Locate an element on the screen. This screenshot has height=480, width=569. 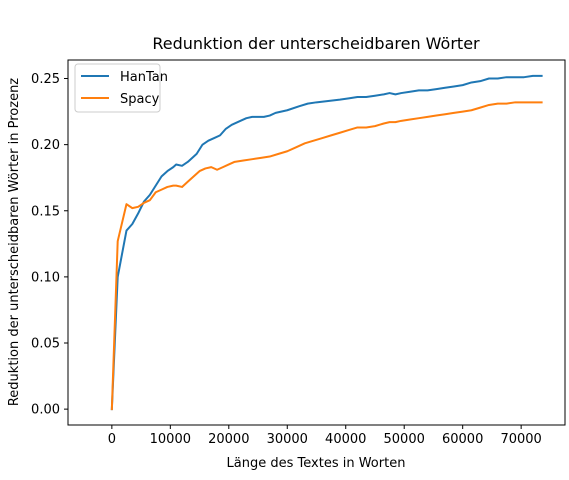
y-tick-label: 0.15 is located at coordinates (45, 211).